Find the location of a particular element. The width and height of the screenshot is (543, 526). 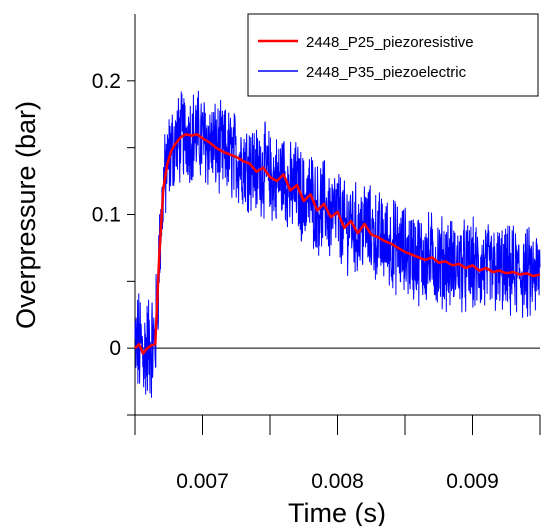

y-tick-label-0: 0 is located at coordinates (115, 348).